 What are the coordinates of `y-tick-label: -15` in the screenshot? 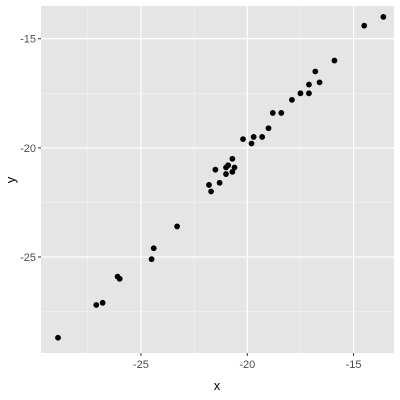 It's located at (28, 40).